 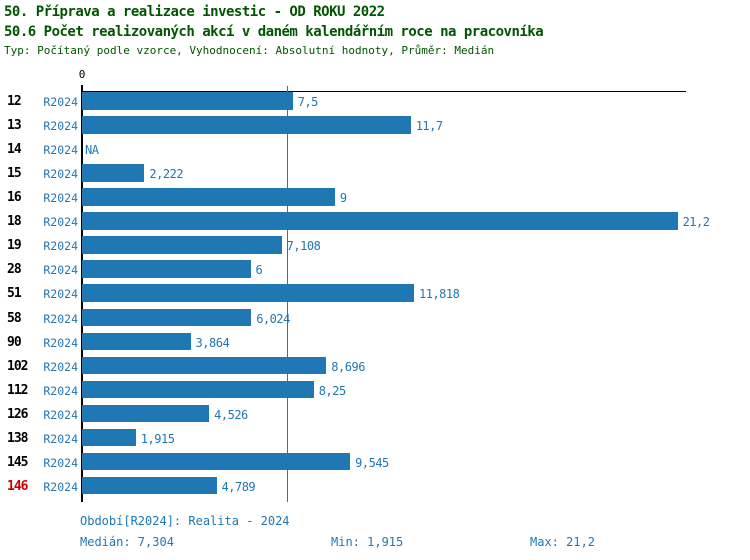 What do you see at coordinates (14, 342) in the screenshot?
I see `row-category-label: 90` at bounding box center [14, 342].